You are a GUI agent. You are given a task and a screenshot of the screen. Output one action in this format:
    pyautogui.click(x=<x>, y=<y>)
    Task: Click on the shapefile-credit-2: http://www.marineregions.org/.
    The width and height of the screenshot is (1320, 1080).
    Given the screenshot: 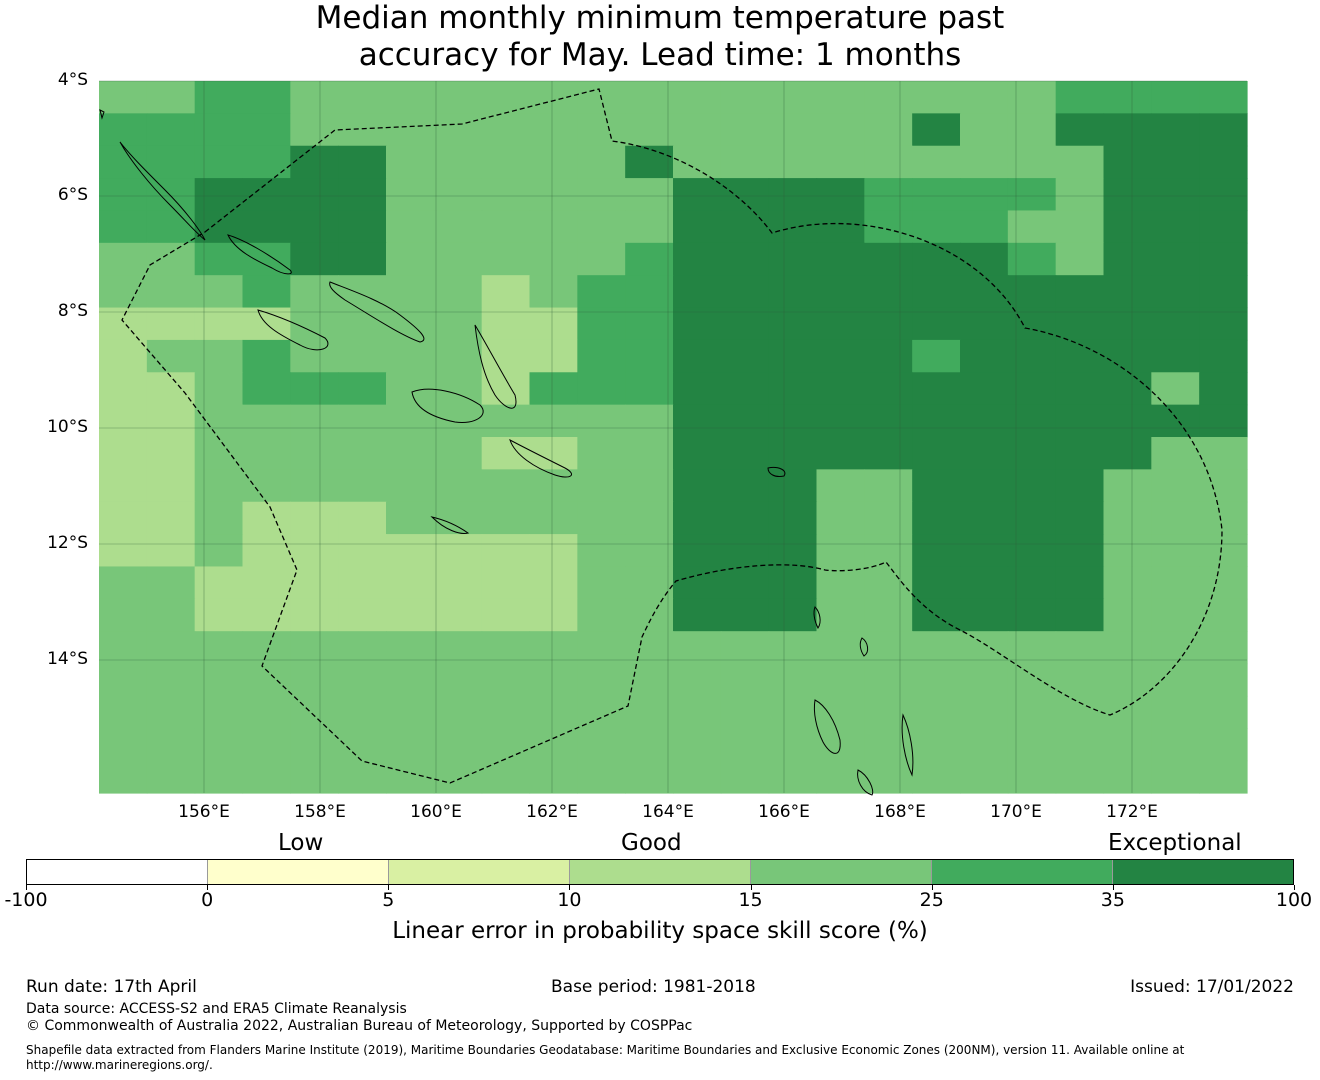 What is the action you would take?
    pyautogui.click(x=119, y=1065)
    